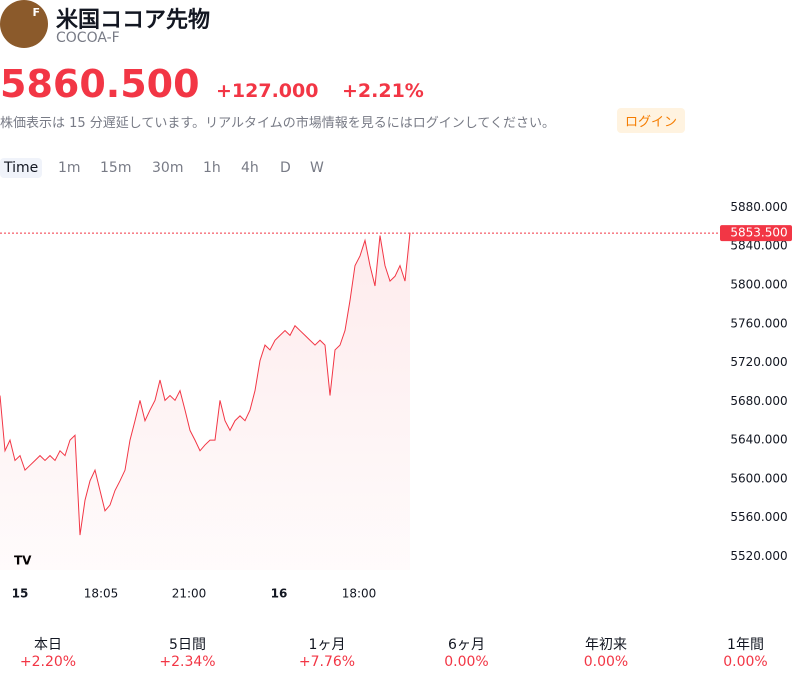  Describe the element at coordinates (36, 12) in the screenshot. I see `logo-letter: F` at that location.